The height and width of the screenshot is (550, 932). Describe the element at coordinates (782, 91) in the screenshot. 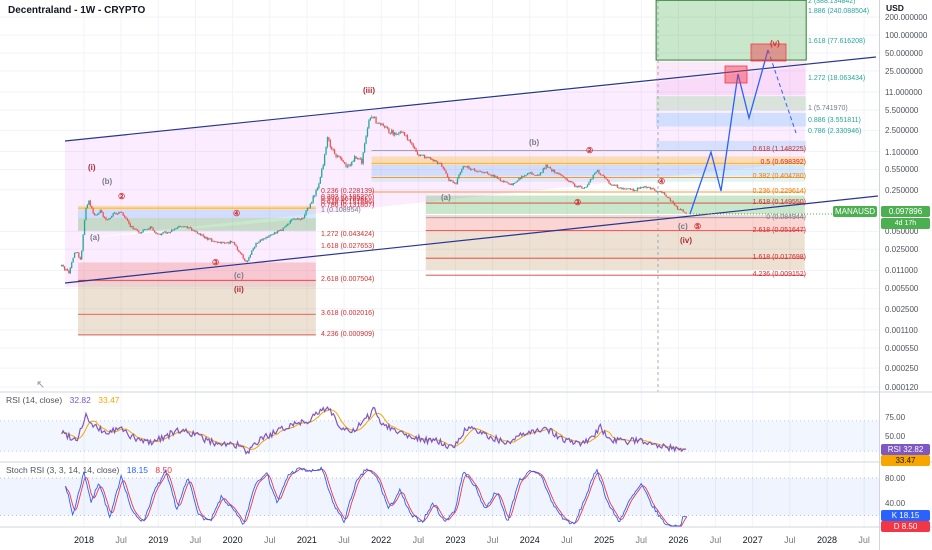

I see `projection-path-dashed` at that location.